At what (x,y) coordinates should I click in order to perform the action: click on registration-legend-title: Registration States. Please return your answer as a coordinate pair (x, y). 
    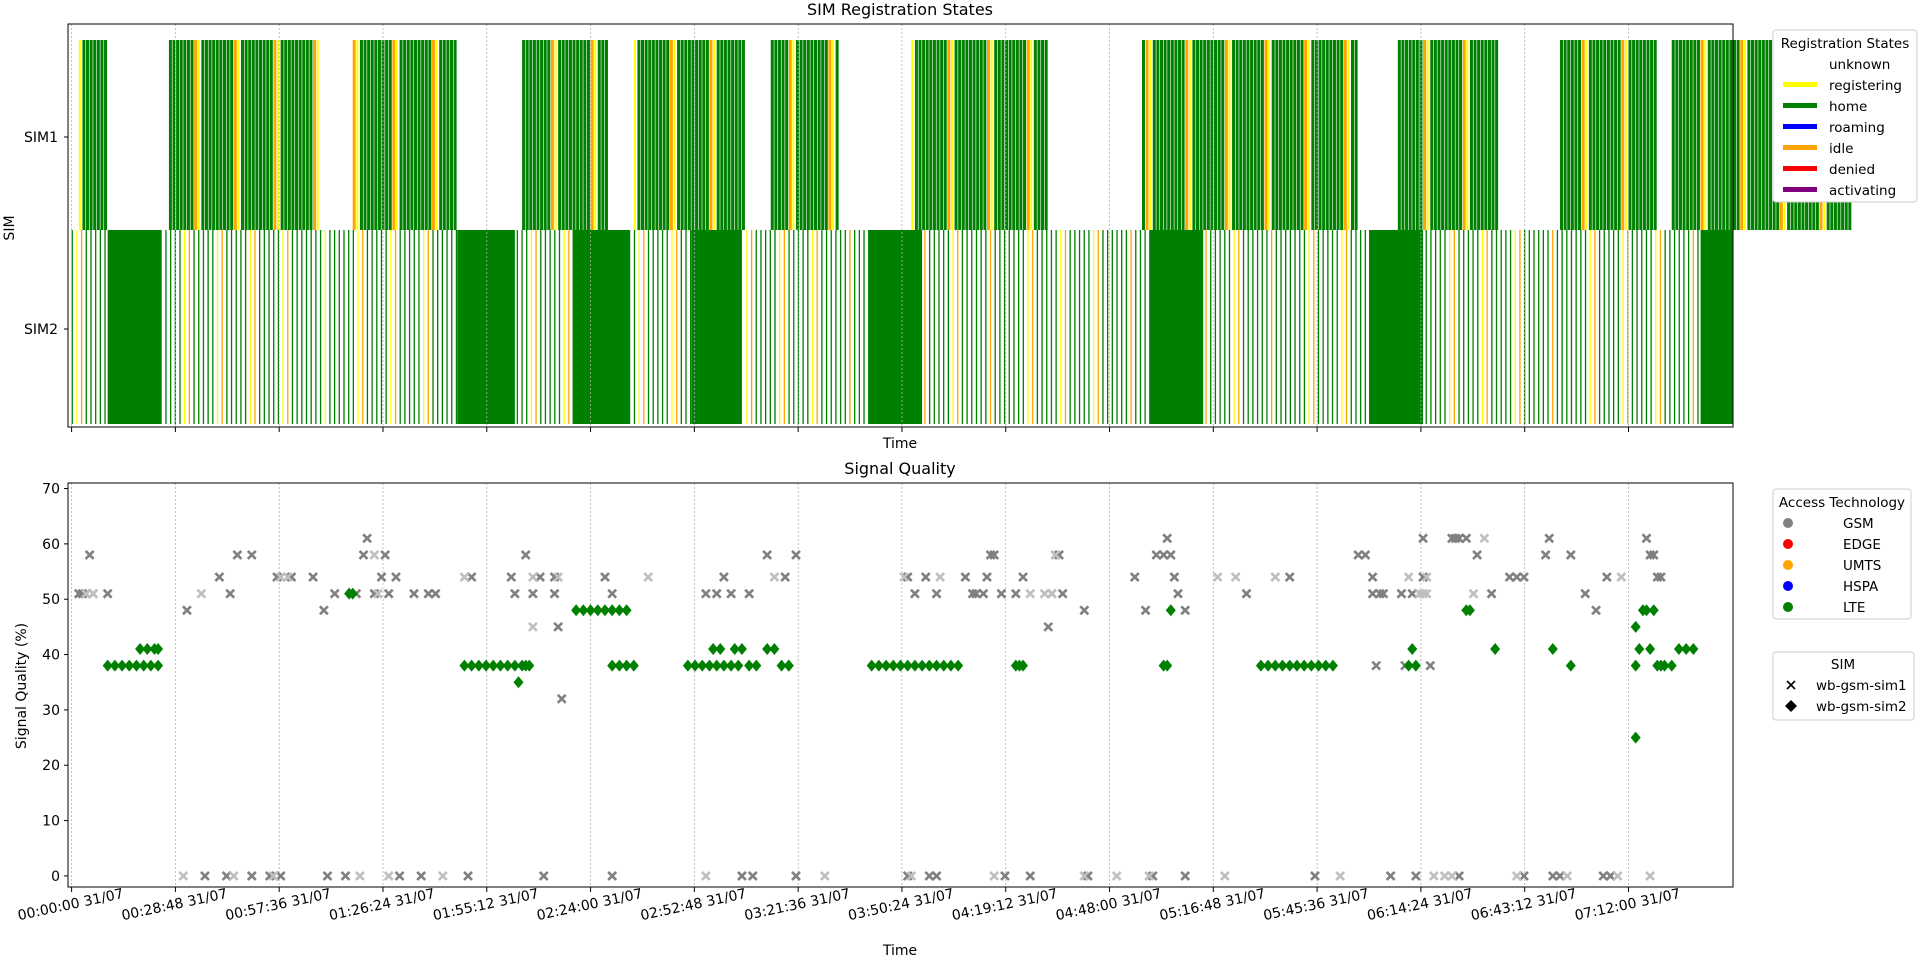
    Looking at the image, I should click on (1845, 44).